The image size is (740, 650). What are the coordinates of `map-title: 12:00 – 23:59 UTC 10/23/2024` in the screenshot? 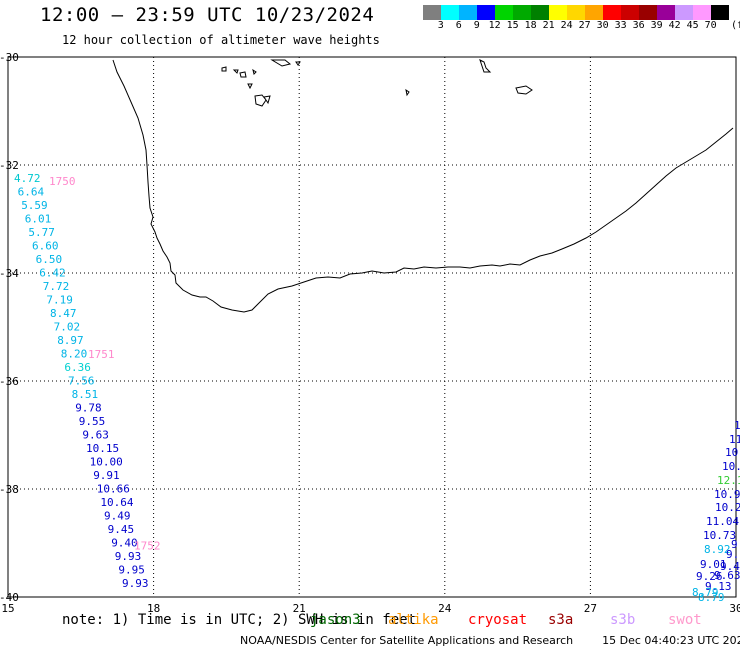 It's located at (207, 15).